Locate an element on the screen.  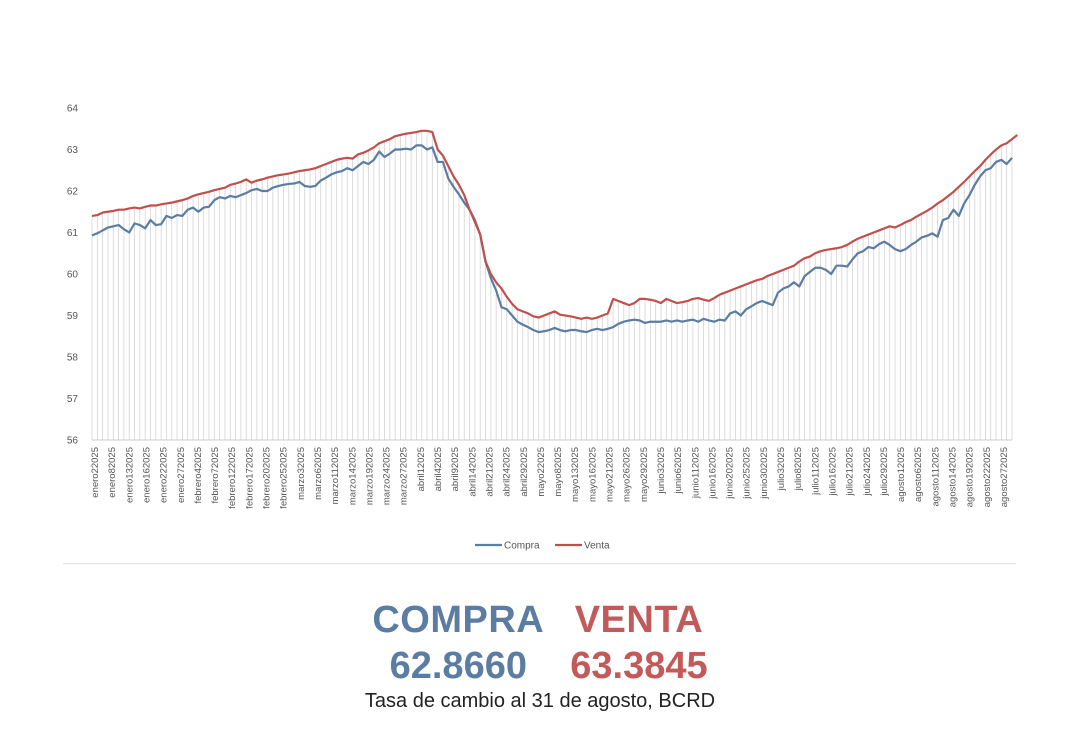
x-tick-label: abril242025 is located at coordinates (507, 472).